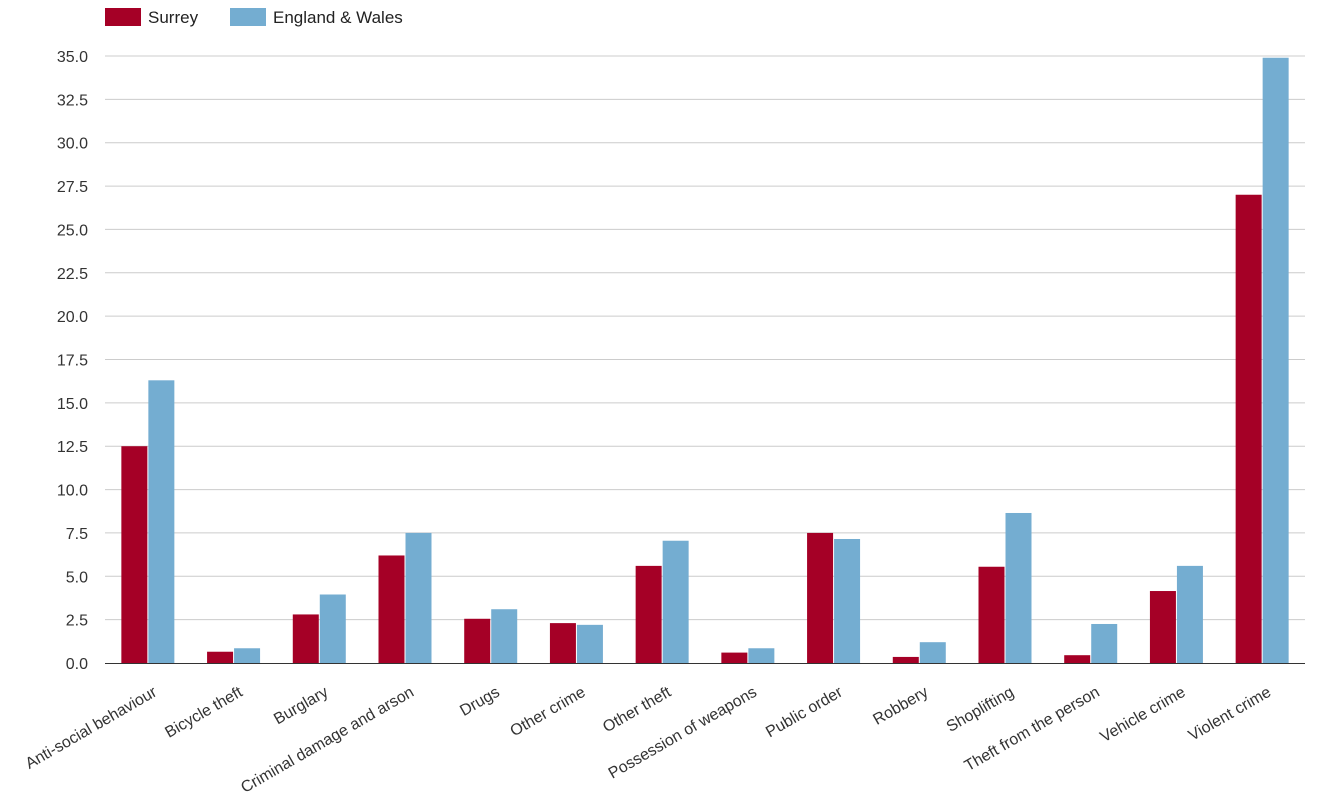 Image resolution: width=1320 pixels, height=800 pixels. I want to click on bar-surrey-possession-of-weapons, so click(734, 657).